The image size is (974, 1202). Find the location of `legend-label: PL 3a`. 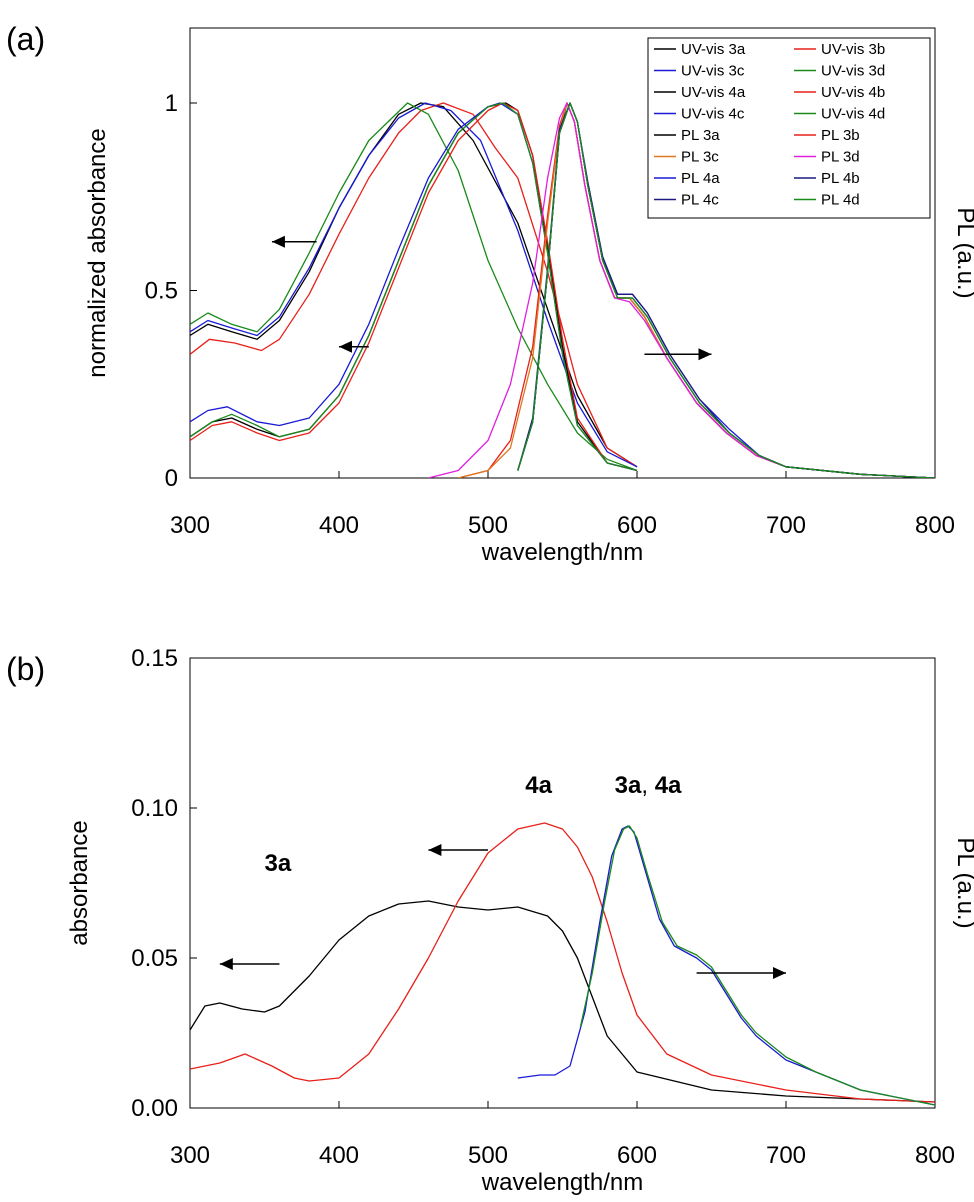

legend-label: PL 3a is located at coordinates (700, 135).